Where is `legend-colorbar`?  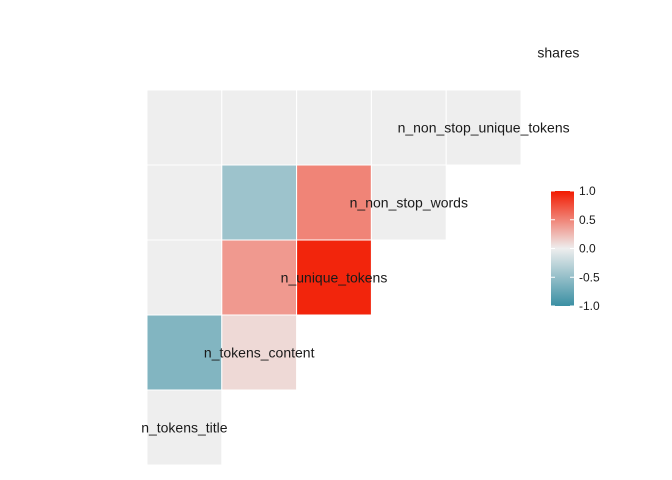 legend-colorbar is located at coordinates (562, 248).